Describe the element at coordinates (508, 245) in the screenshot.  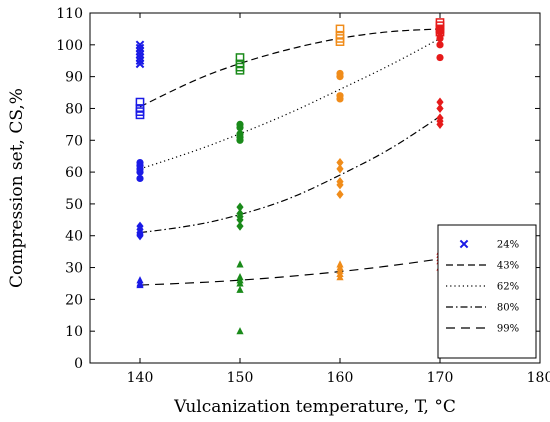
I see `legend-label: 24%` at that location.